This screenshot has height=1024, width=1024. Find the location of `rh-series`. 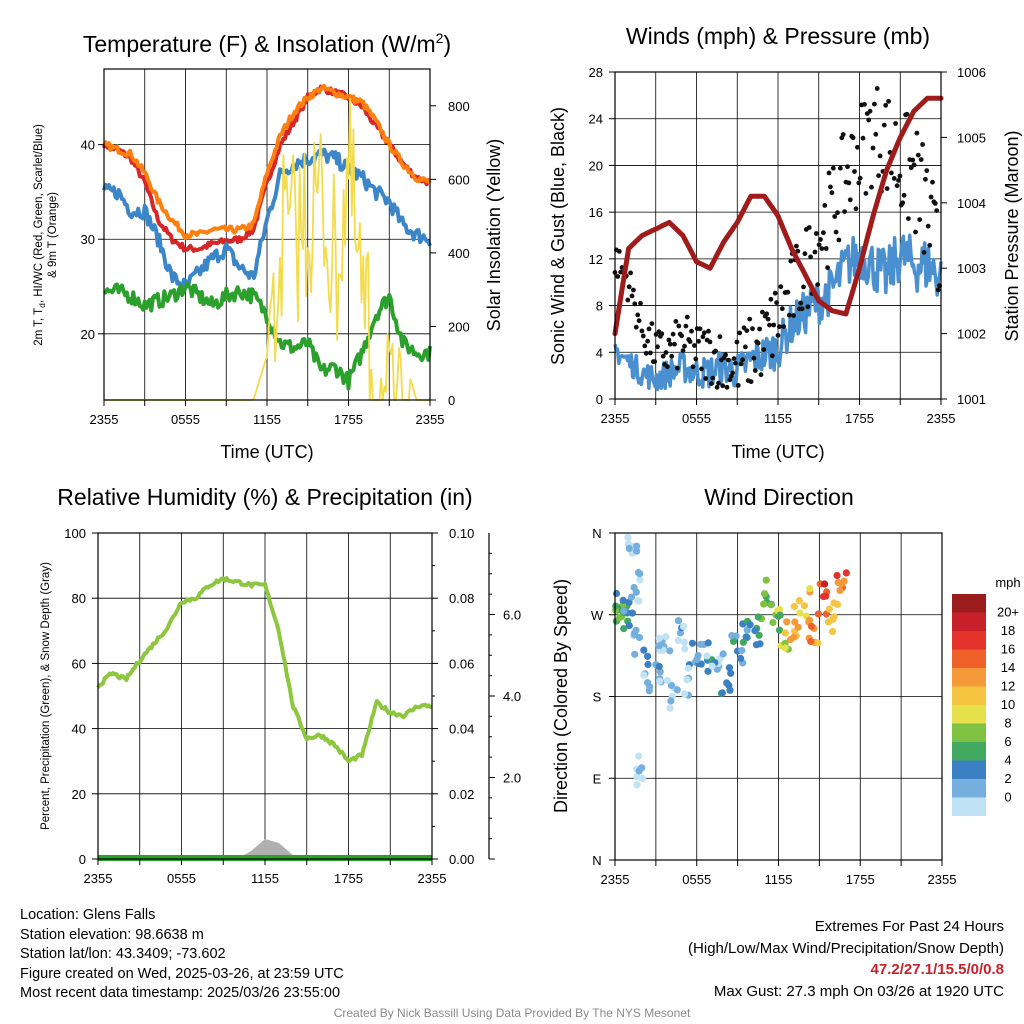

rh-series is located at coordinates (264, 718).